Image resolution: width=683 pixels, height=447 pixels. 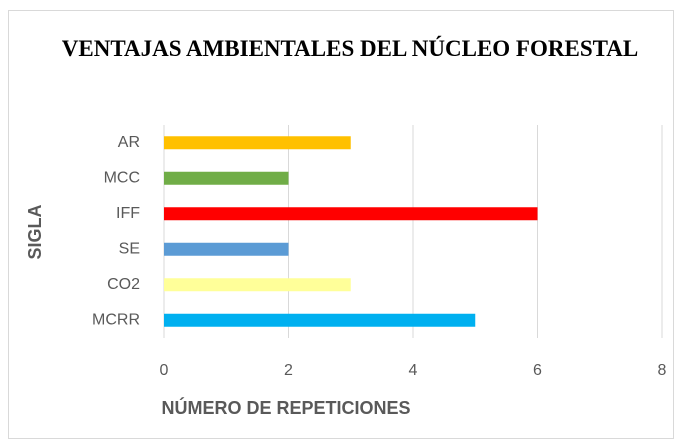 What do you see at coordinates (413, 370) in the screenshot?
I see `x-tick-label: 4` at bounding box center [413, 370].